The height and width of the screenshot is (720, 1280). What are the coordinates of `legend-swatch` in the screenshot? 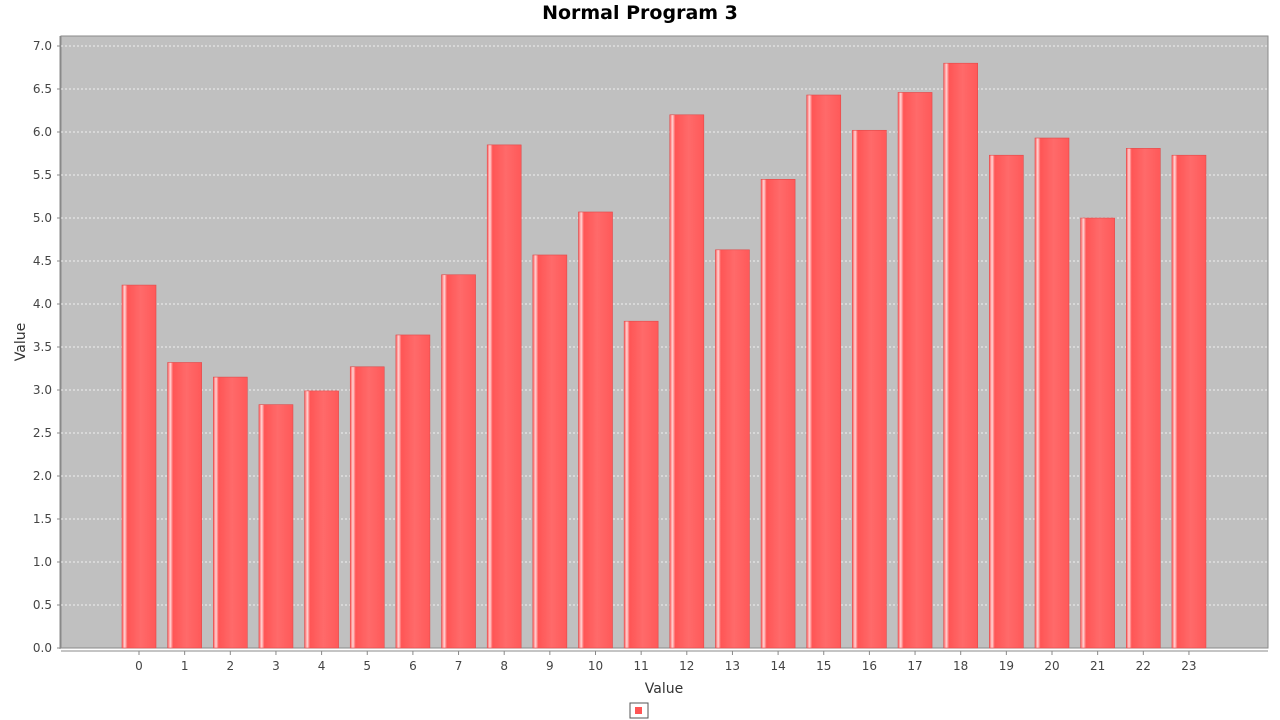 It's located at (638, 710).